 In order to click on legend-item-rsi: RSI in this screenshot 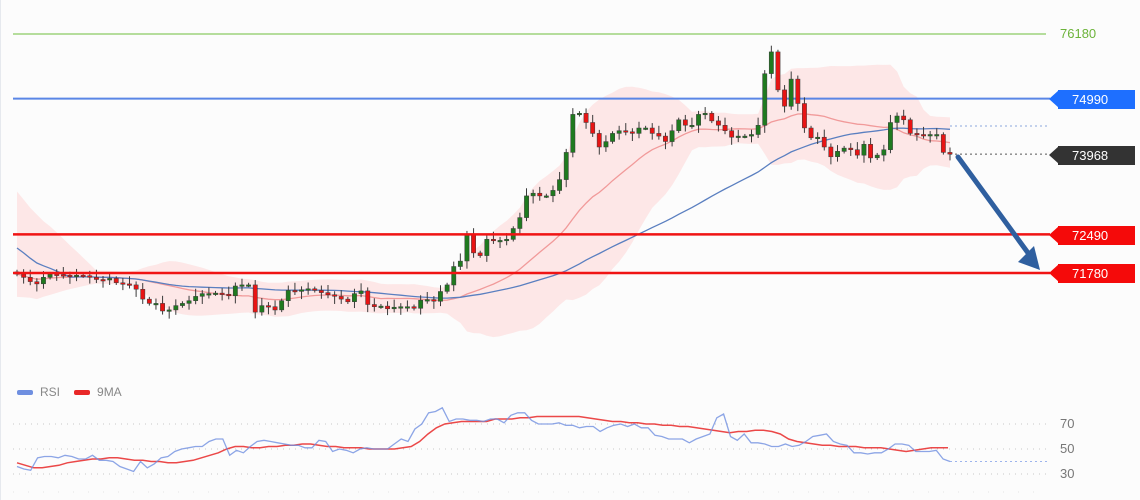, I will do `click(38, 392)`.